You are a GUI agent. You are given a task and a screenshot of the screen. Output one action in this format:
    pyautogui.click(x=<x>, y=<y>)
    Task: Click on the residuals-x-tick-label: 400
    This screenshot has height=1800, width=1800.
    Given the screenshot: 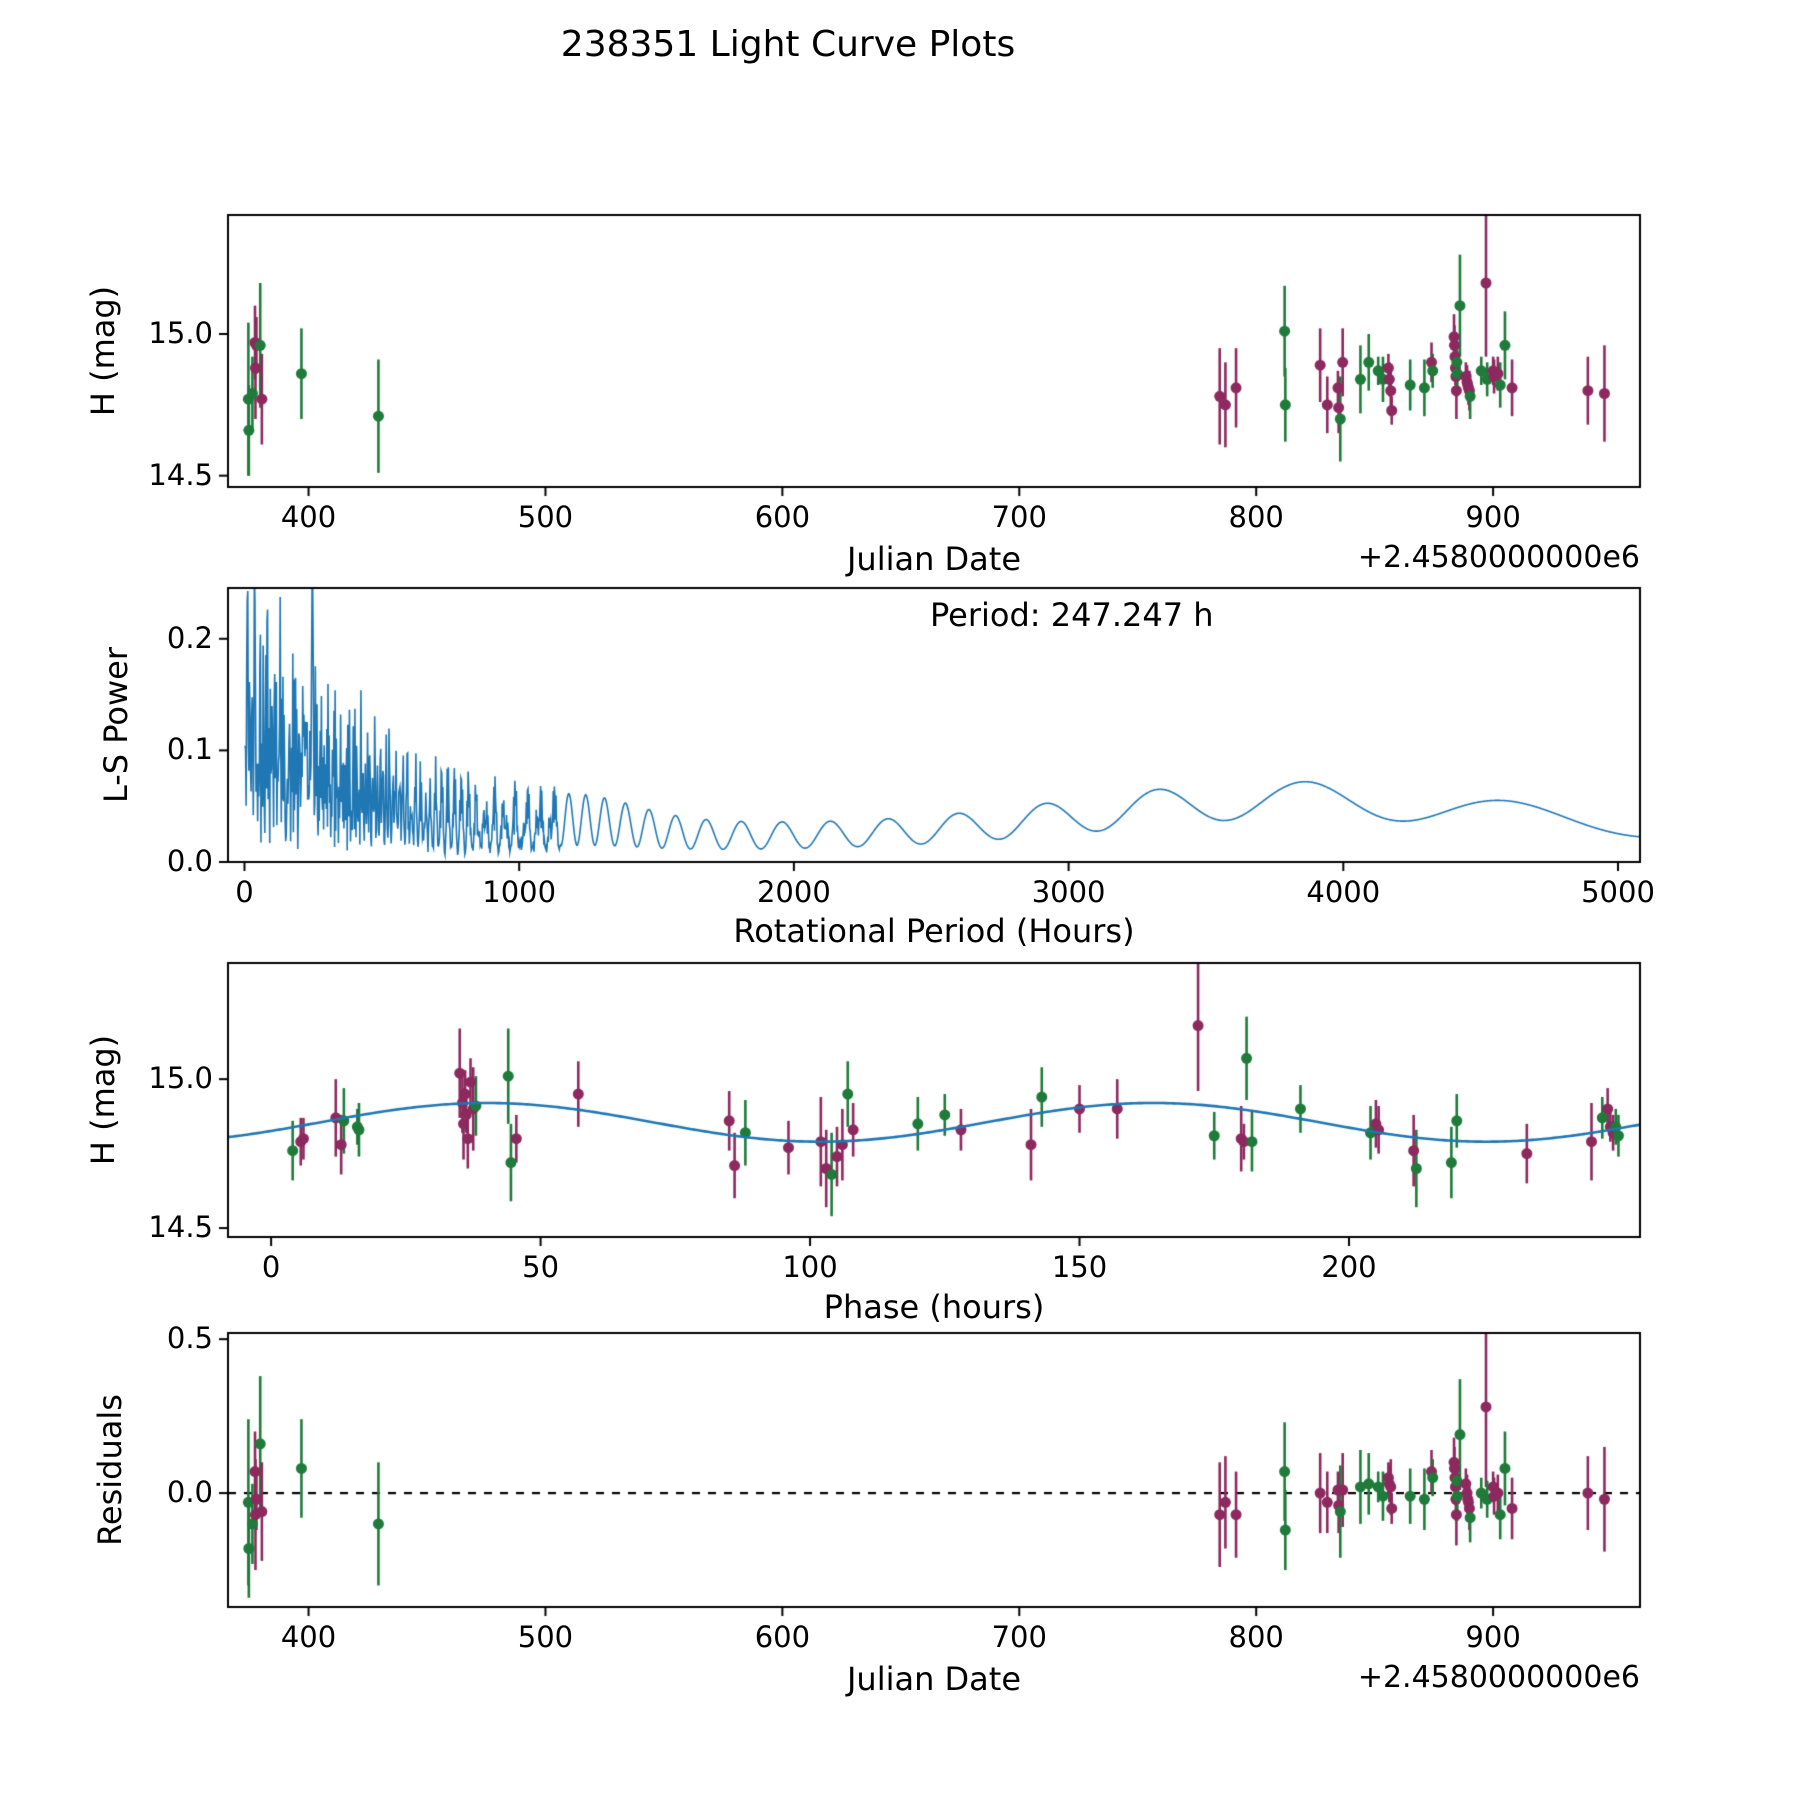 What is the action you would take?
    pyautogui.click(x=308, y=1637)
    